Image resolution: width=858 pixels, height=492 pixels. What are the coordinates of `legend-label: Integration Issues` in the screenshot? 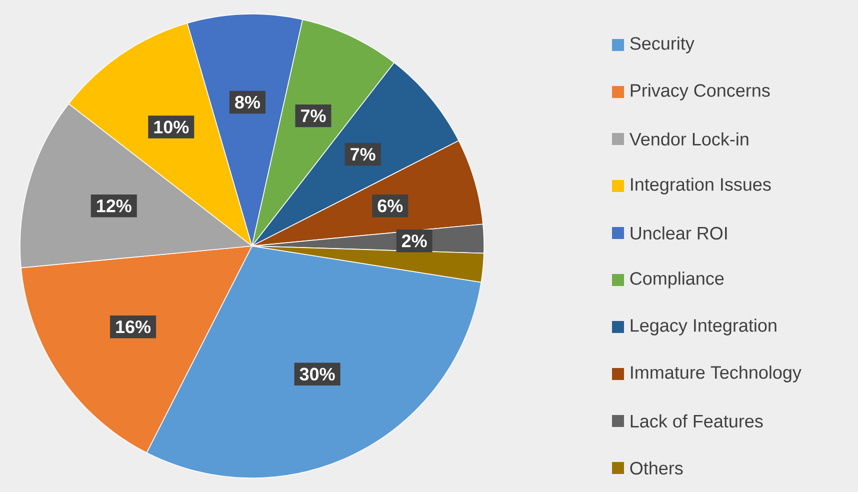 It's located at (701, 186).